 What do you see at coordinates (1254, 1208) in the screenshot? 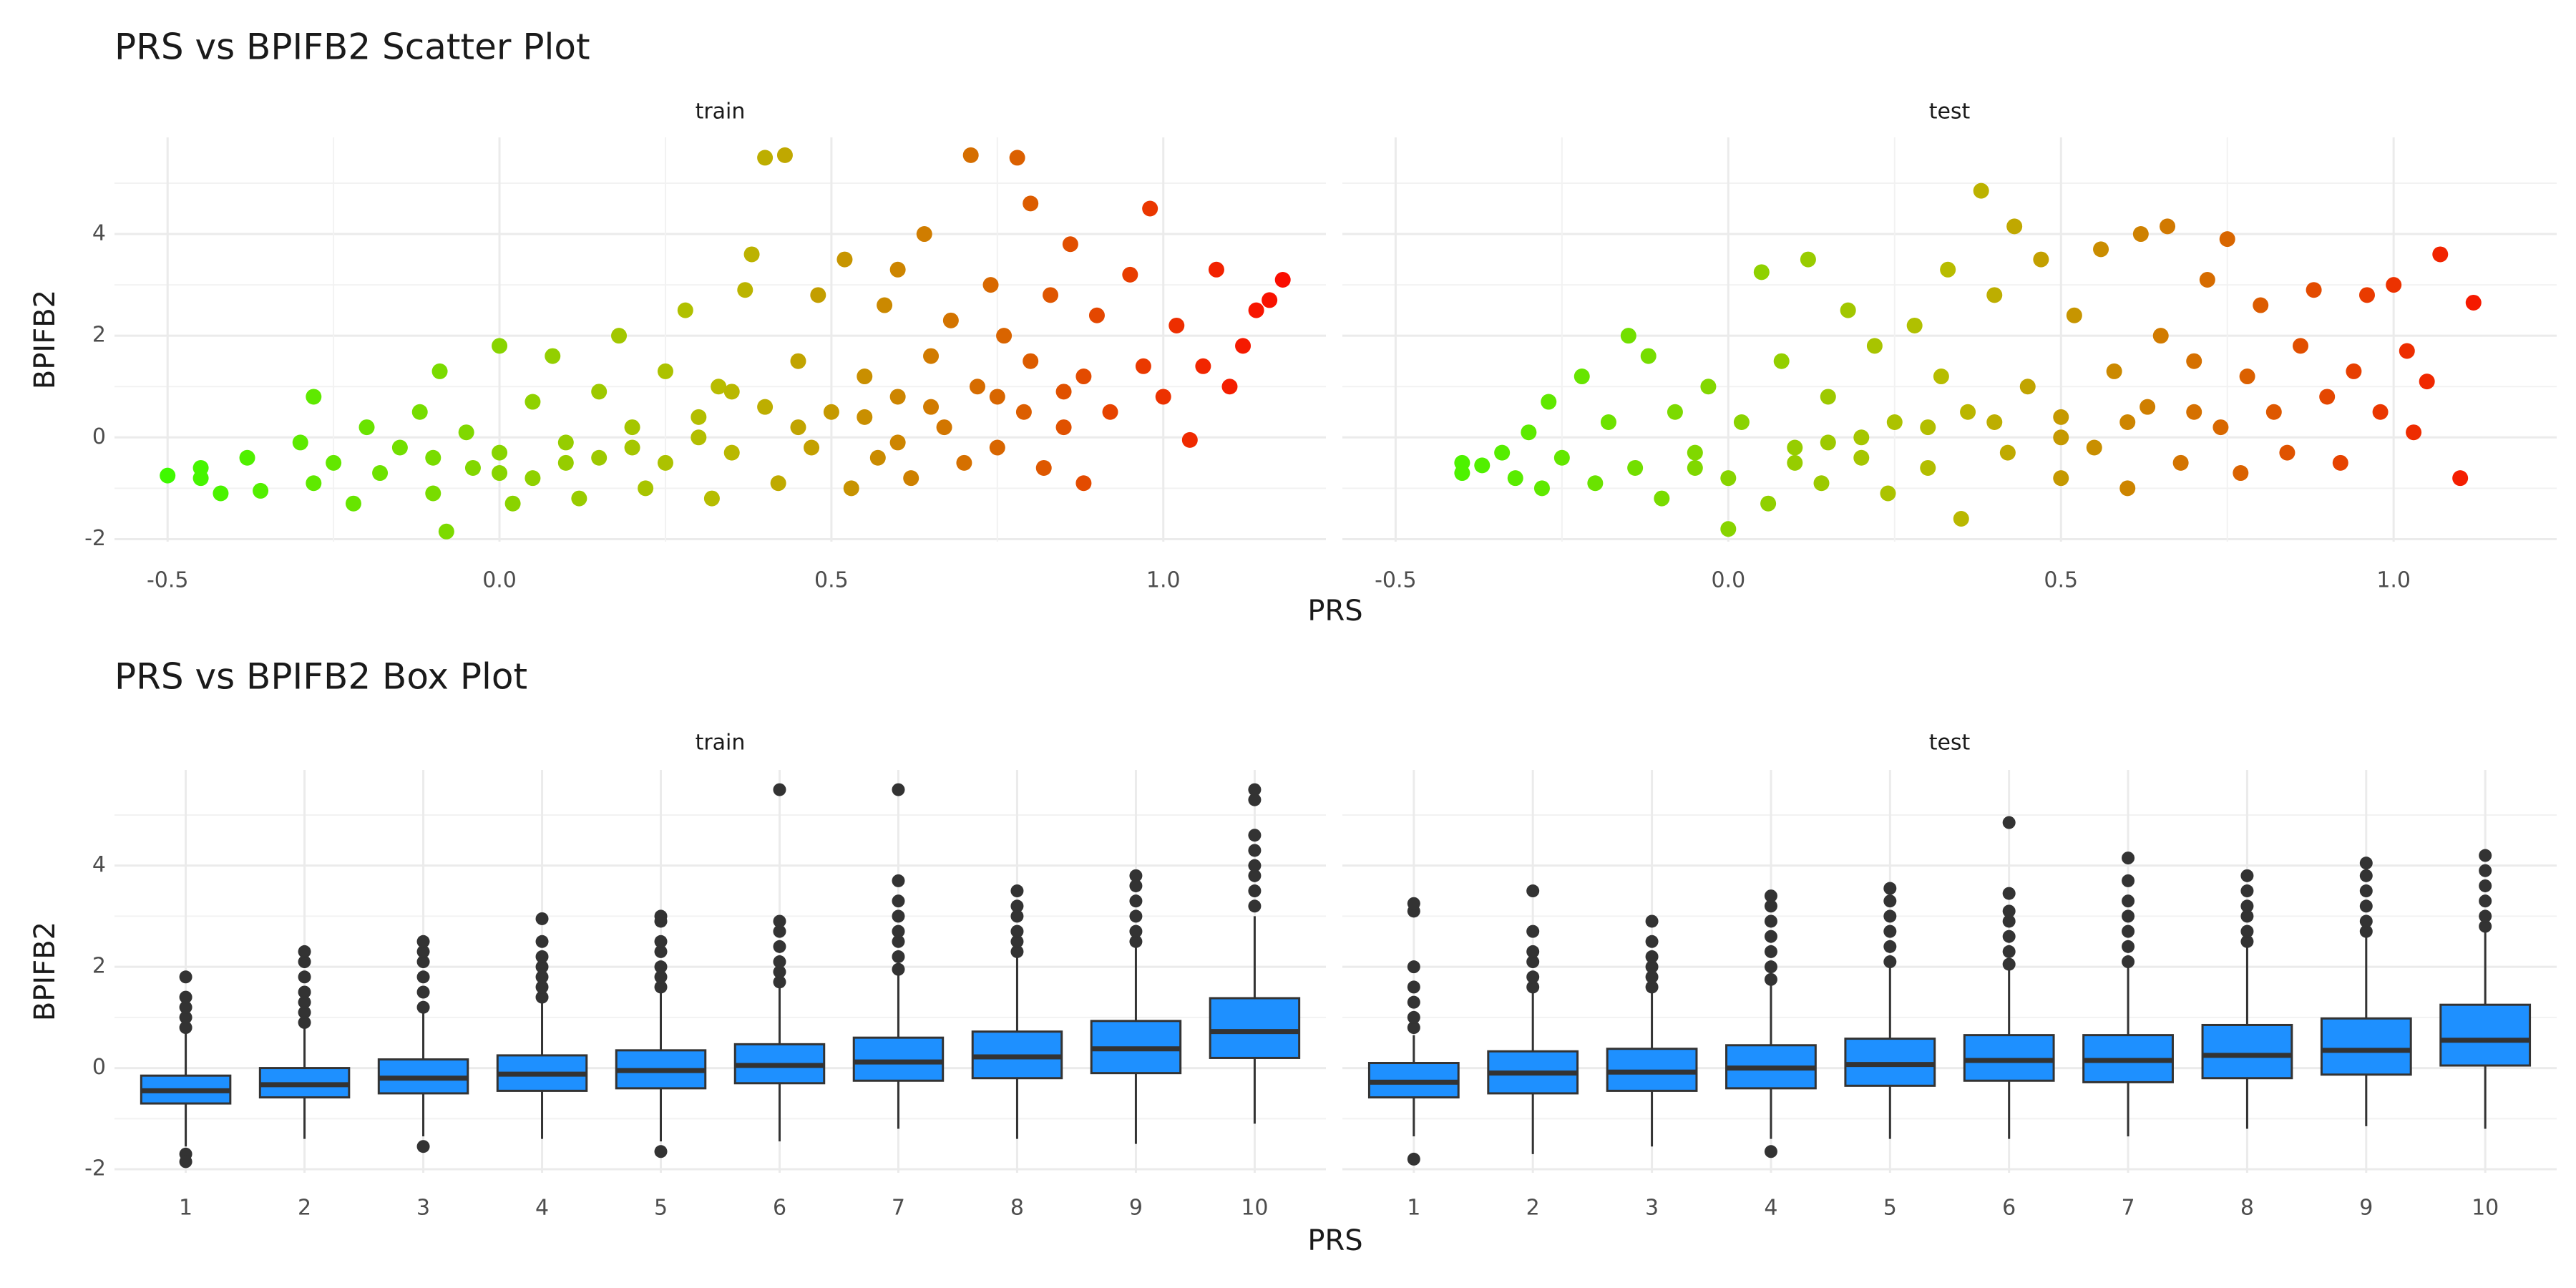
I see `x-tick-label: 10` at bounding box center [1254, 1208].